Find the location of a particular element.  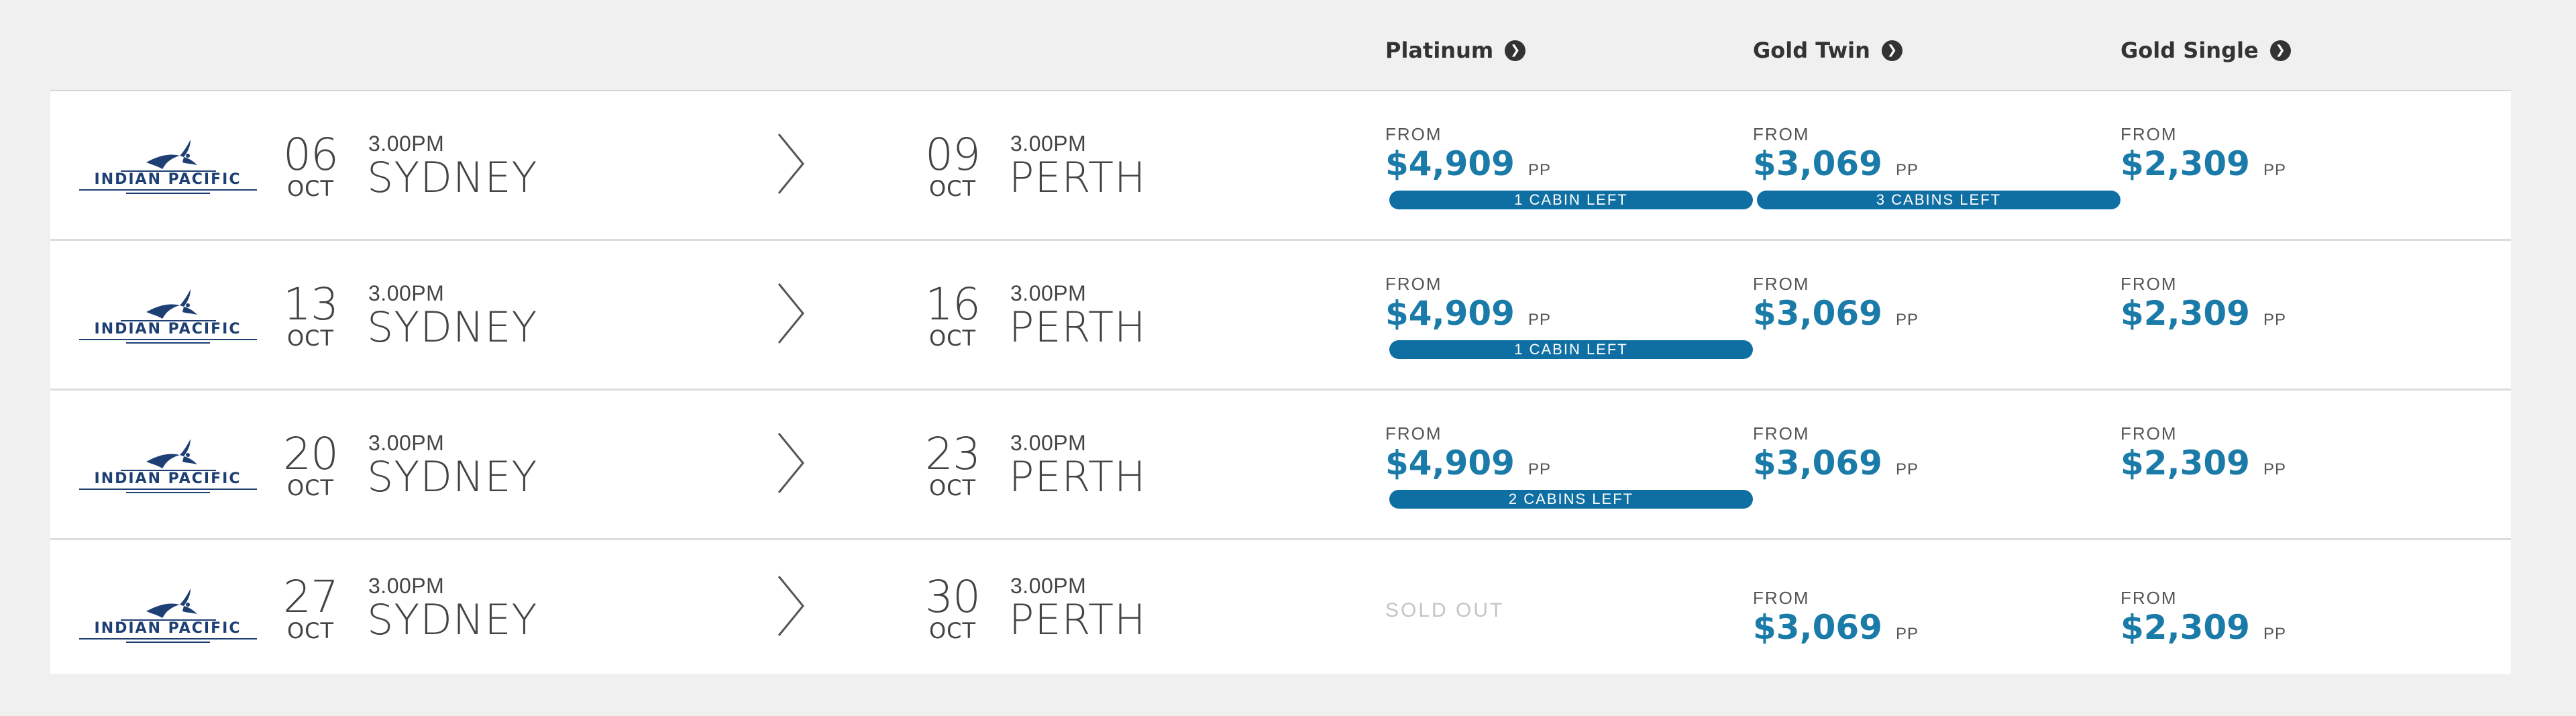

tier-header-gold-twin: Gold Twin ❯ is located at coordinates (1827, 50).